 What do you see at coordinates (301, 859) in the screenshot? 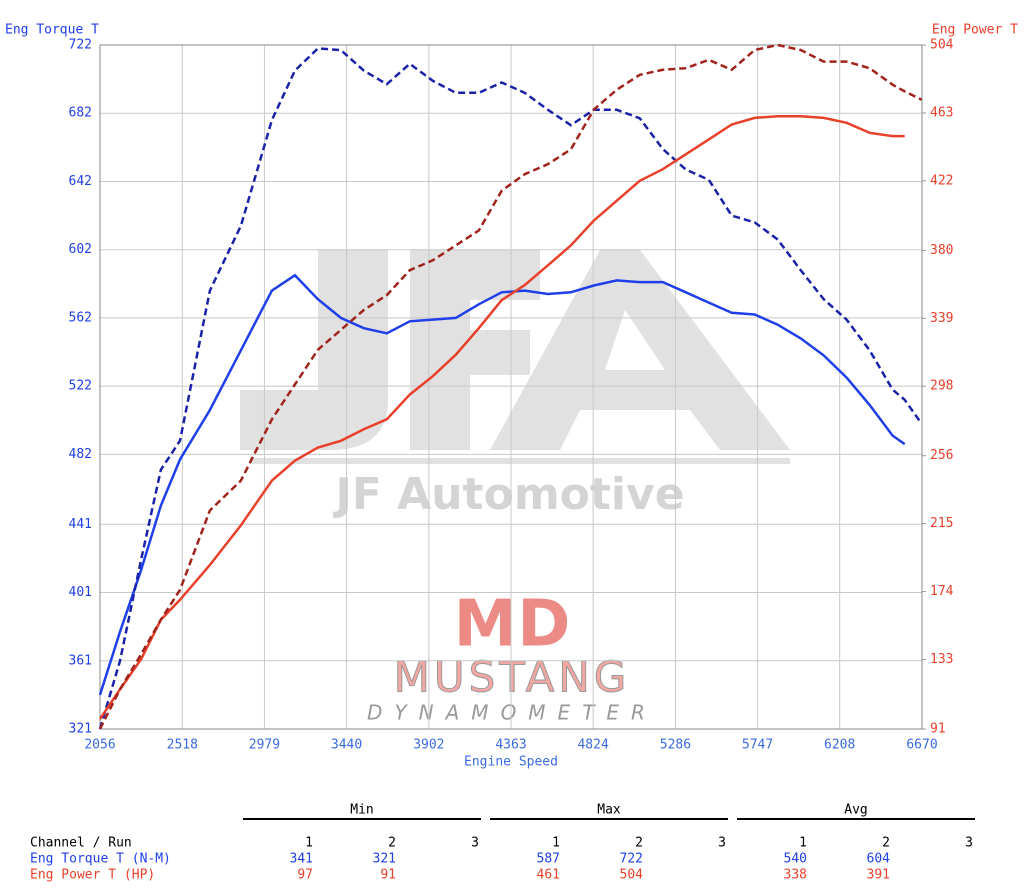
I see `cell: 341` at bounding box center [301, 859].